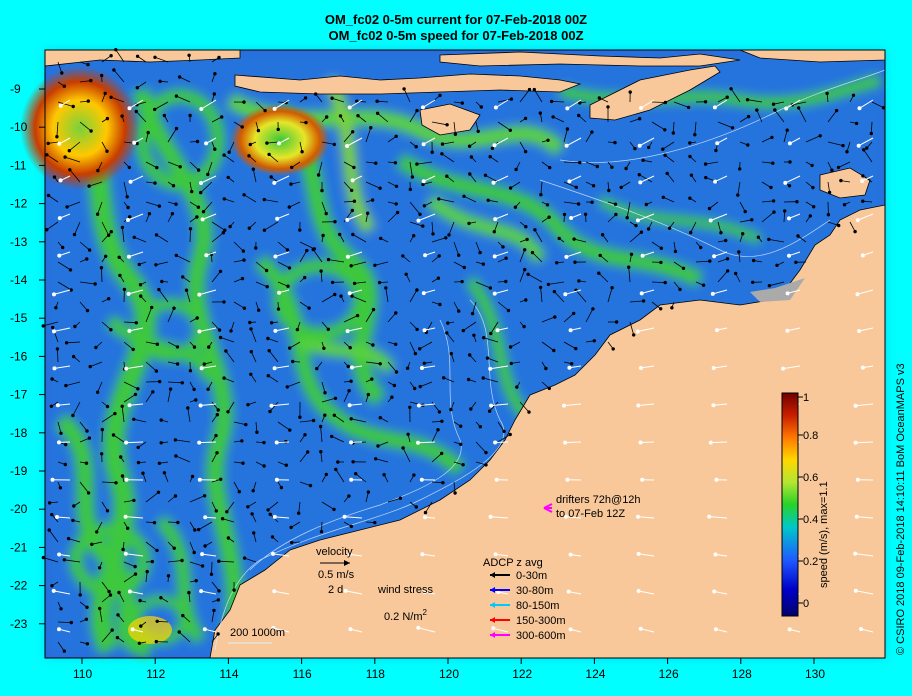 The image size is (912, 696). Describe the element at coordinates (19, 586) in the screenshot. I see `y-tick-label: -22` at that location.